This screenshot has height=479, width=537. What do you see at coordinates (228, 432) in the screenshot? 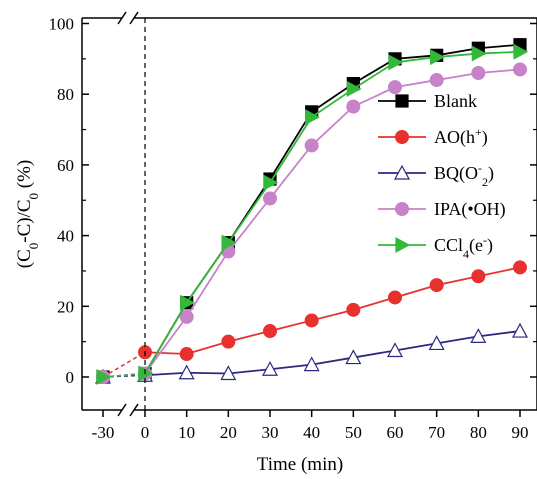
I see `x-tick-label: 20` at bounding box center [228, 432].